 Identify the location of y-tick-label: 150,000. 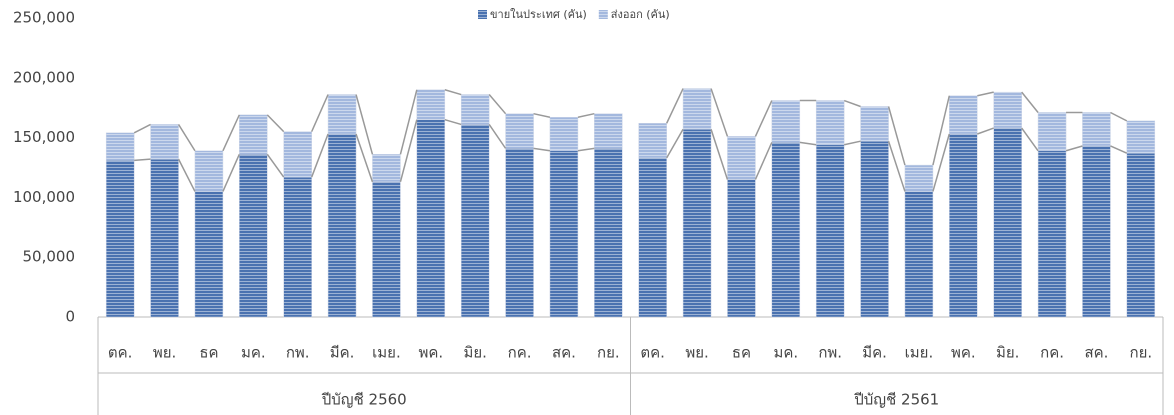
(44, 137).